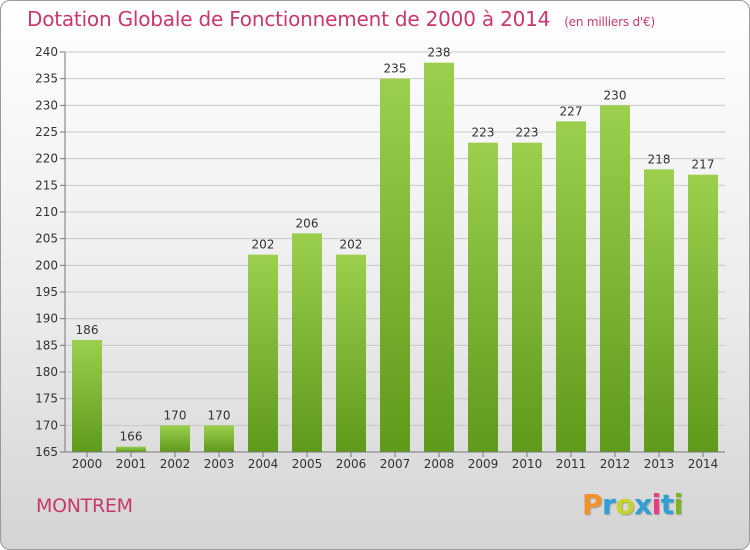 This screenshot has height=550, width=750. What do you see at coordinates (46, 132) in the screenshot?
I see `y-tick-label: 225` at bounding box center [46, 132].